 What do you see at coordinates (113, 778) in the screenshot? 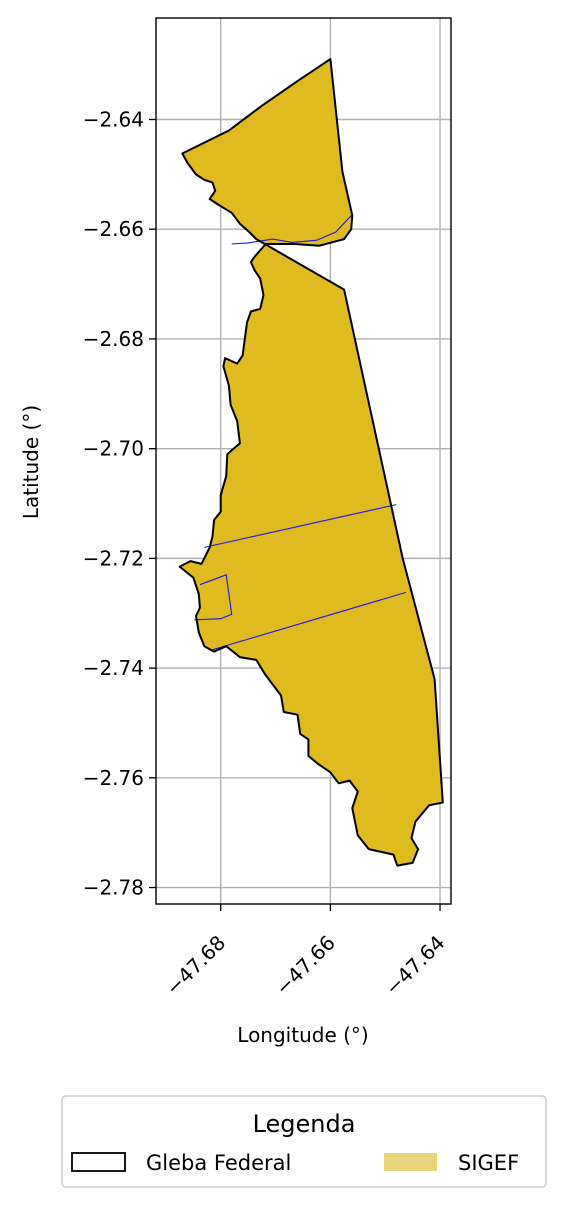
I see `y-tick-label-6: −2.76` at bounding box center [113, 778].